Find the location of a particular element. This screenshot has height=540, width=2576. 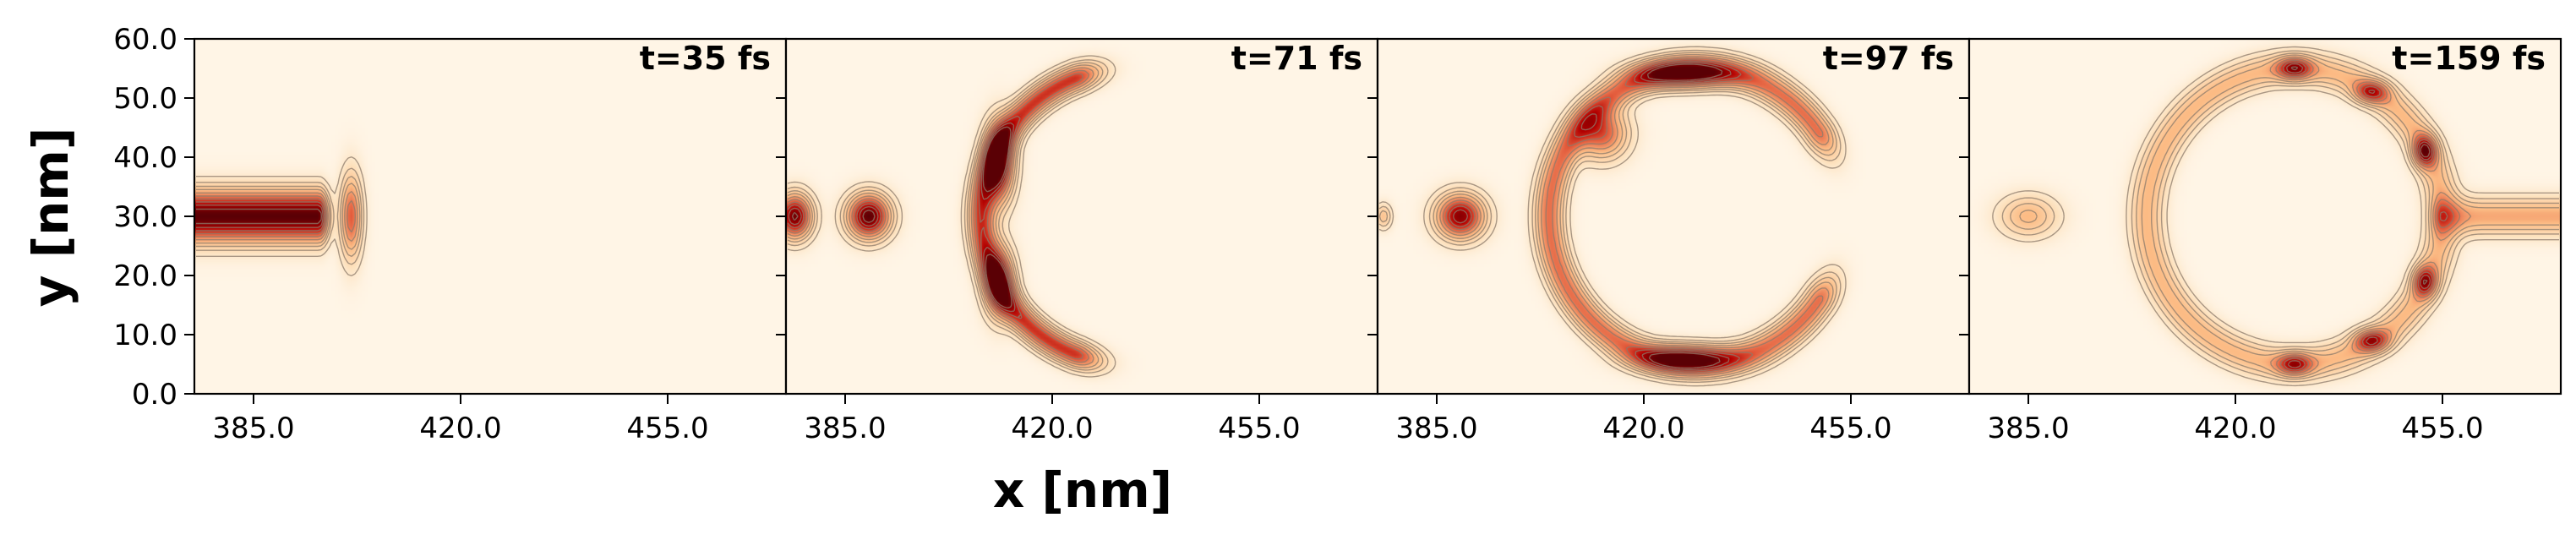

y-tick-label: 10.0 is located at coordinates (145, 335).